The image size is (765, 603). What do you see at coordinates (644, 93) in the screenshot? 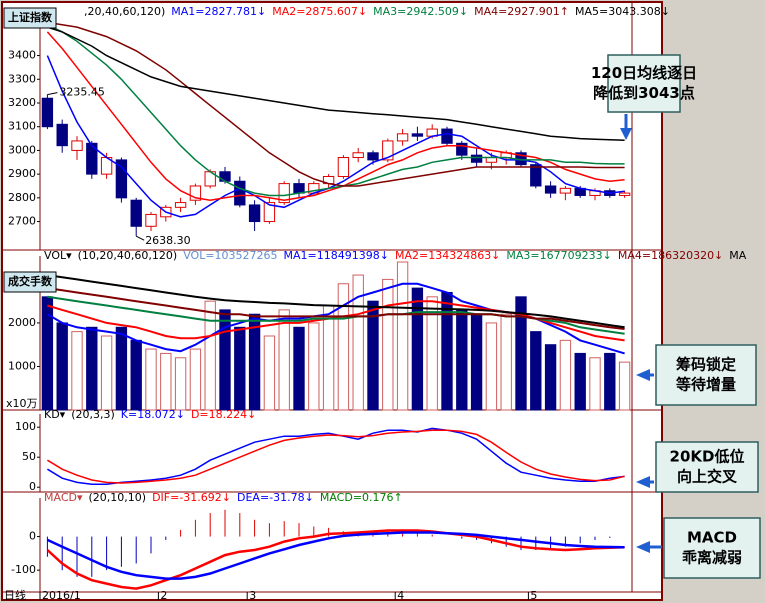
I see `callout-text: 降低到3043点` at bounding box center [644, 93].